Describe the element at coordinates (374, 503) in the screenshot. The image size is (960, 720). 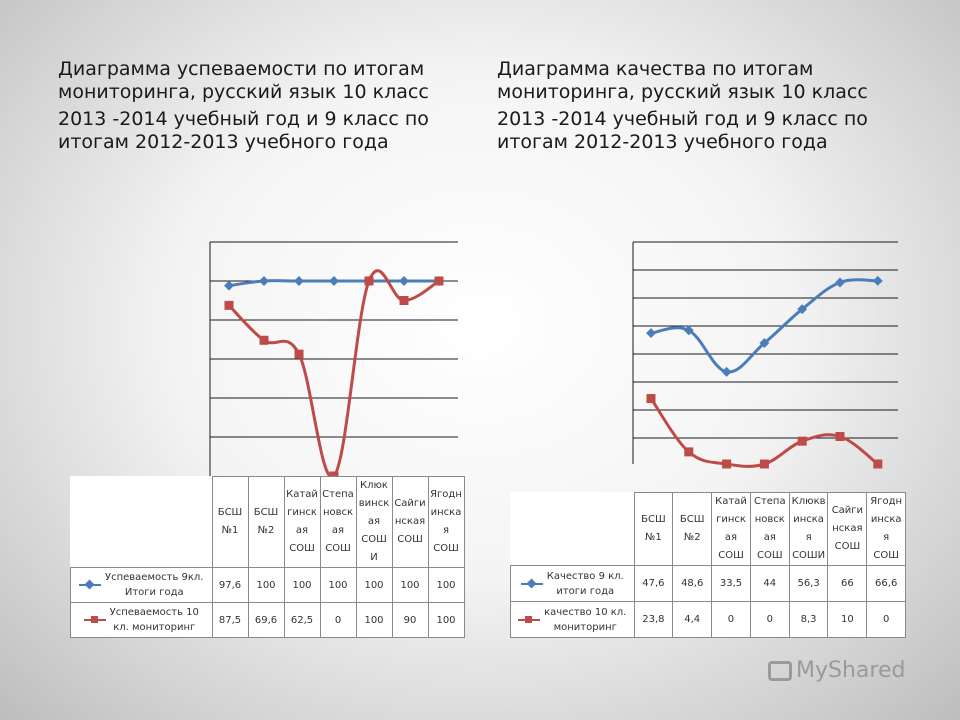
I see `category-label-line: винск` at that location.